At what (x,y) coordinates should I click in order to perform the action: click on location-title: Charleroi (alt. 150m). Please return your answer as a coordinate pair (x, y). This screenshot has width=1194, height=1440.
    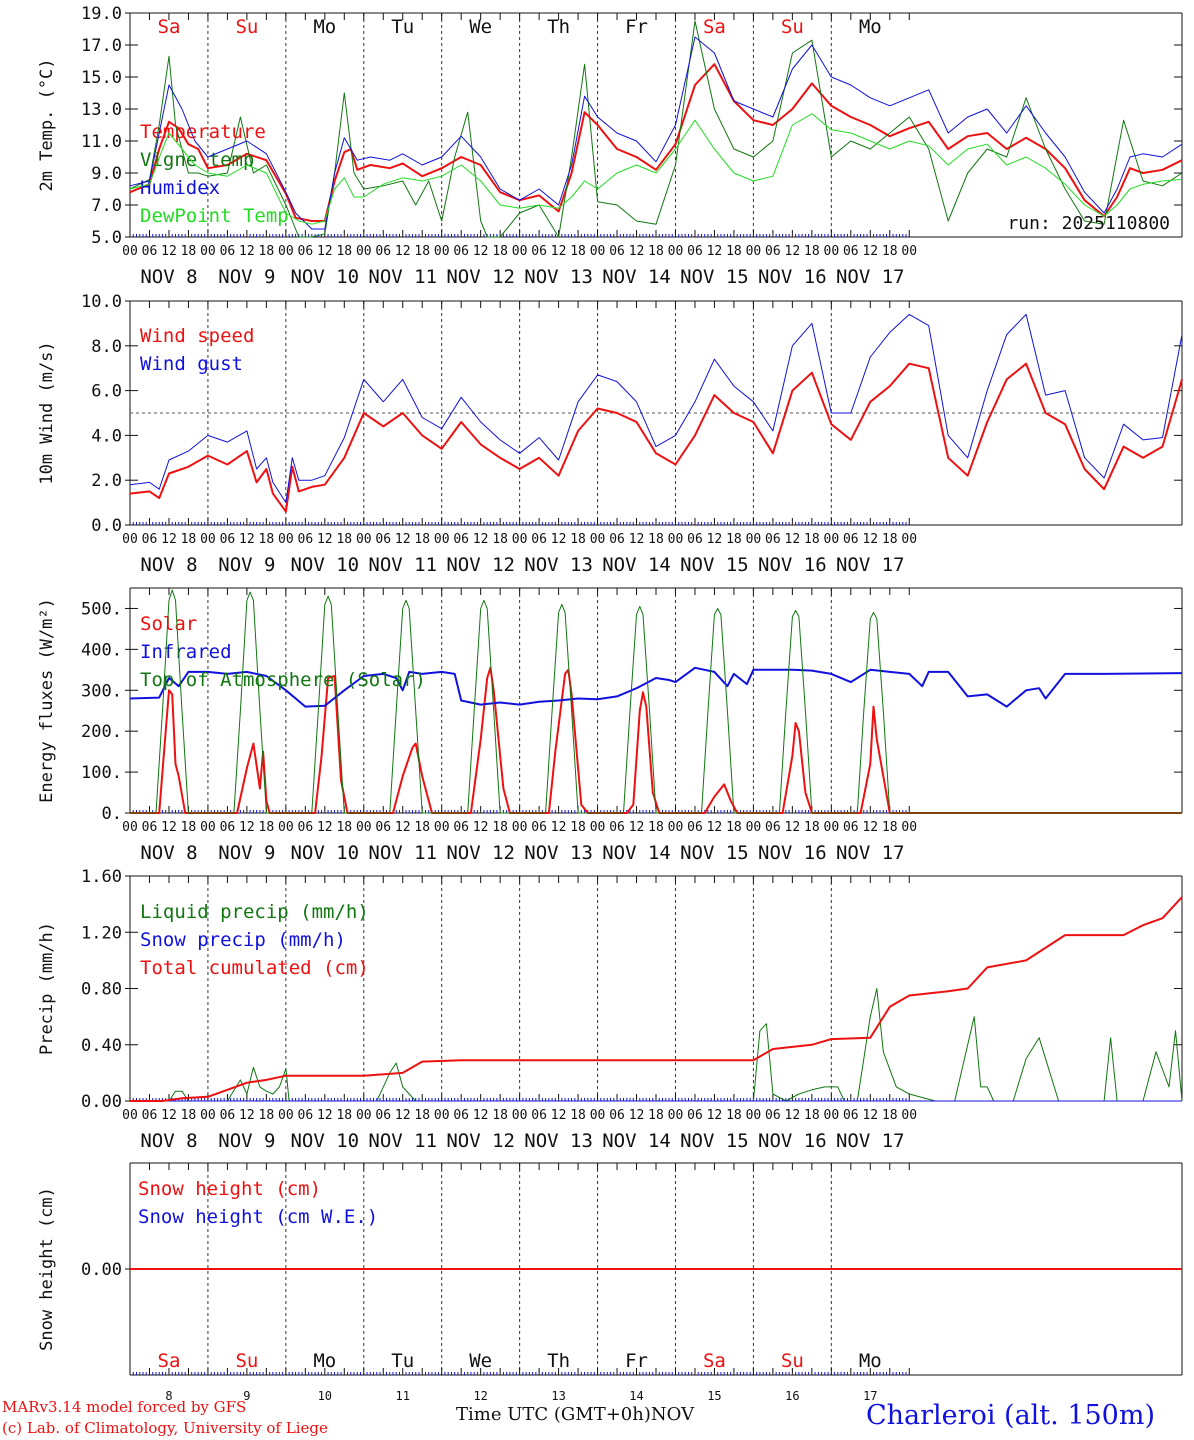
    Looking at the image, I should click on (1010, 1415).